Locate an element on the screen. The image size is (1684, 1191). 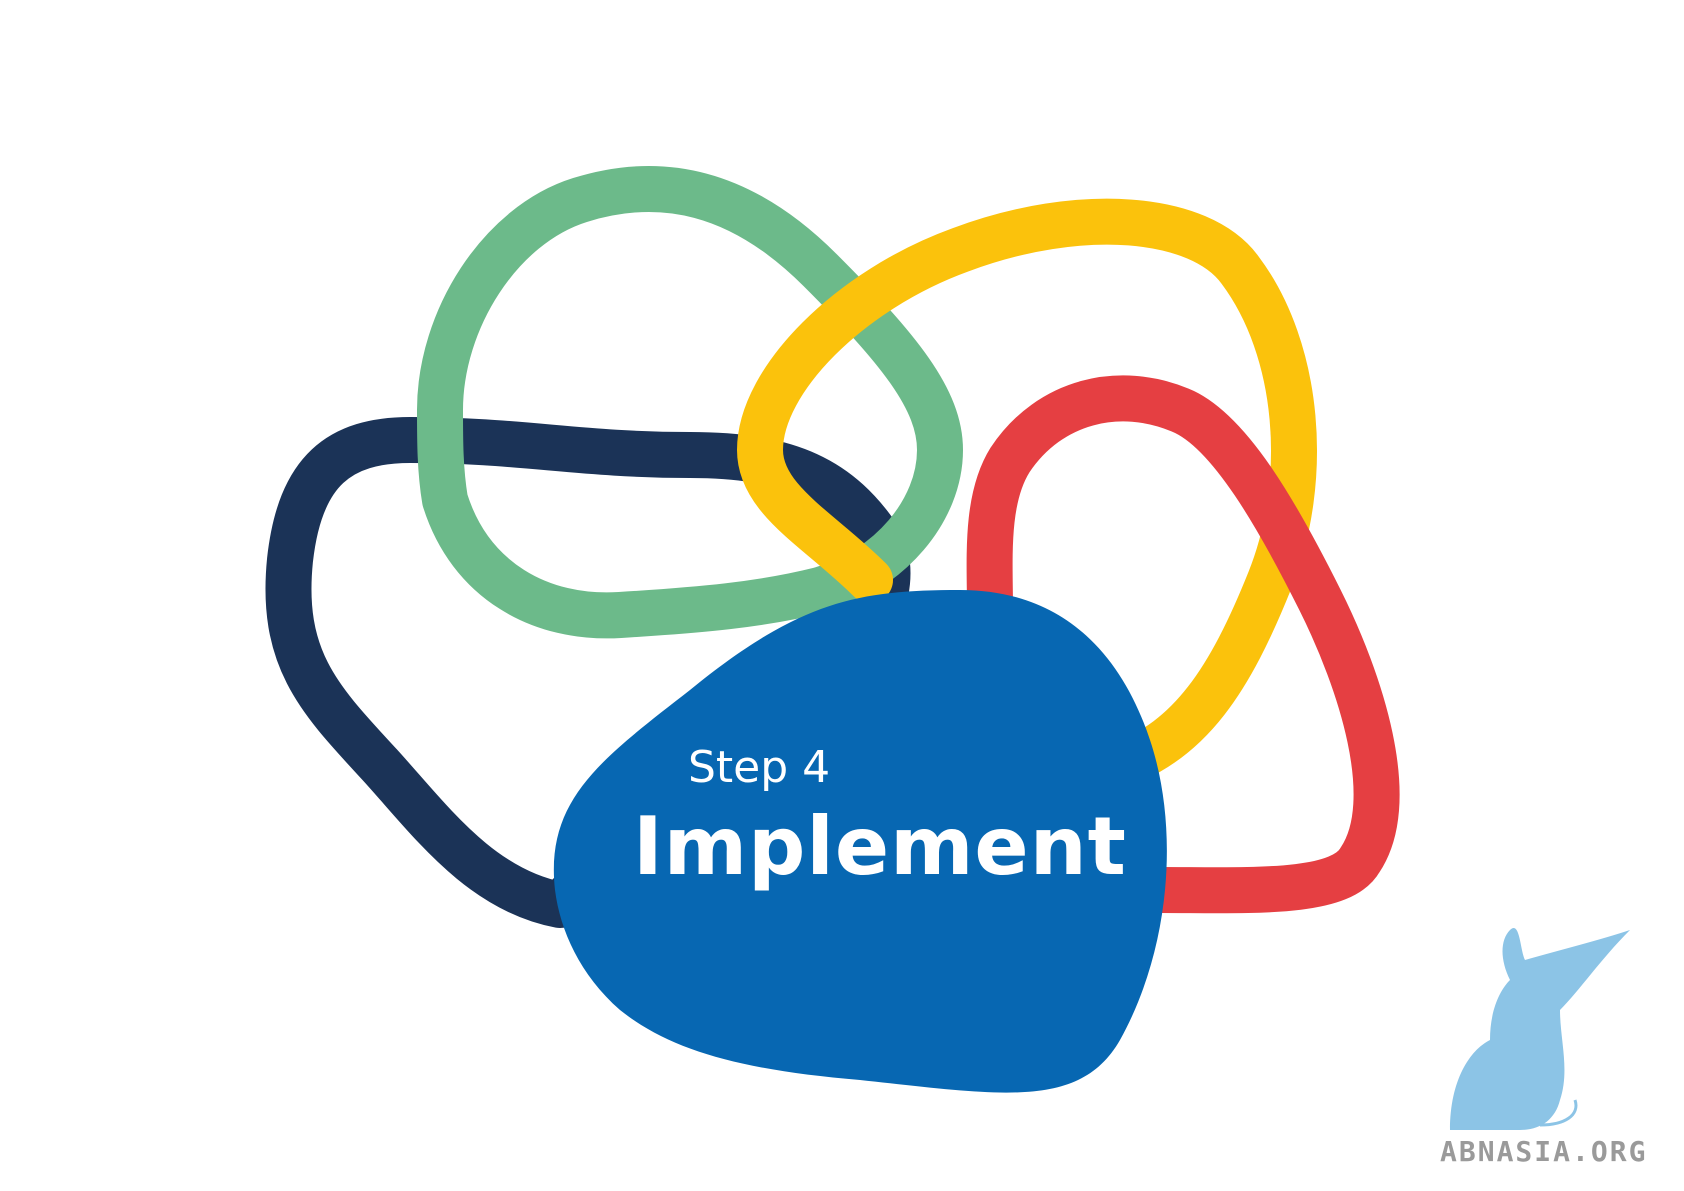
griffin-logo is located at coordinates (1540, 1028).